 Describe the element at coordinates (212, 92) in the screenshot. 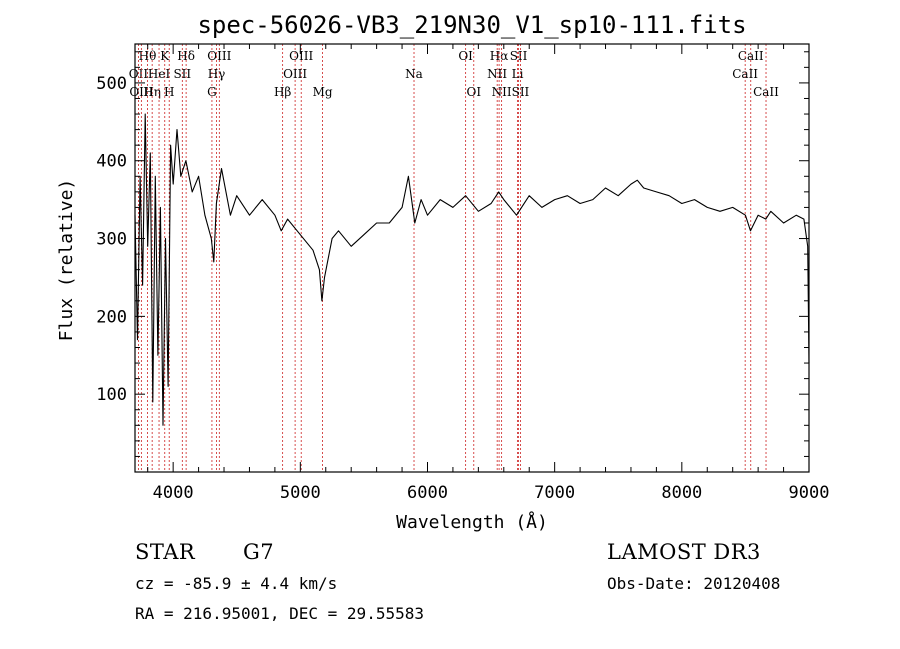

I see `spectral-line-label: G` at that location.